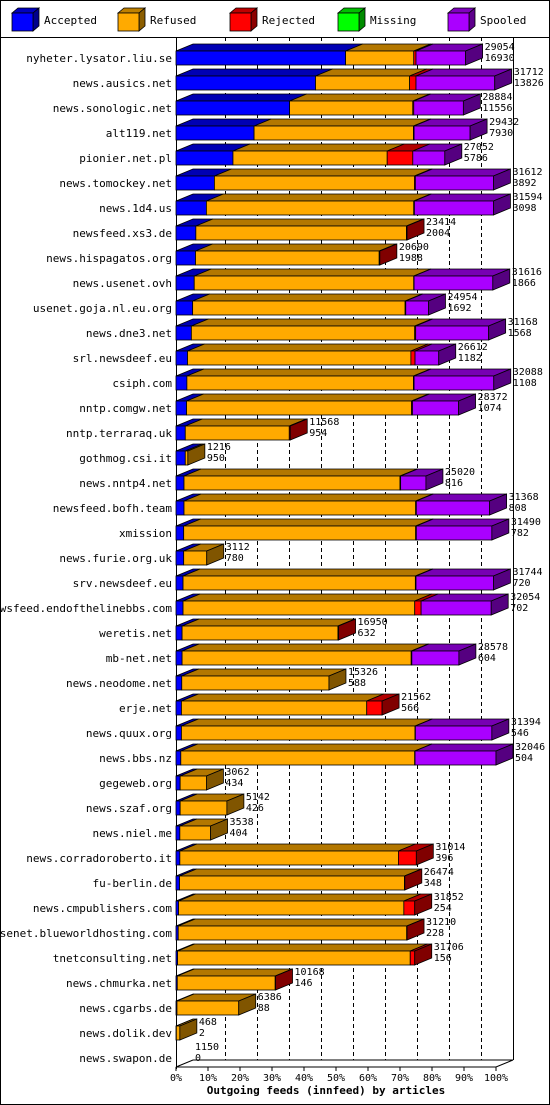 The height and width of the screenshot is (1105, 550). What do you see at coordinates (524, 758) in the screenshot?
I see `row-accepted-value: 504` at bounding box center [524, 758].